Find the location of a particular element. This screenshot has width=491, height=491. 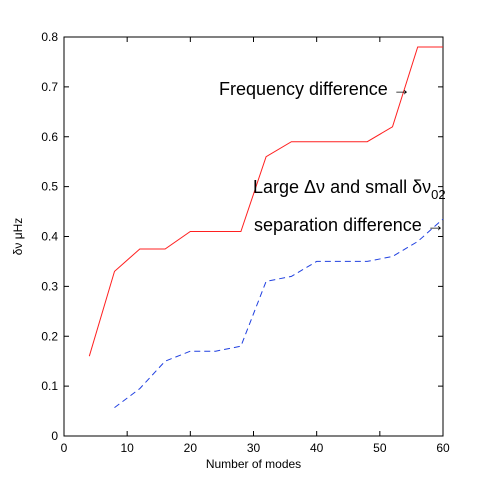

y-tick-label: 0.8 is located at coordinates (49, 37).